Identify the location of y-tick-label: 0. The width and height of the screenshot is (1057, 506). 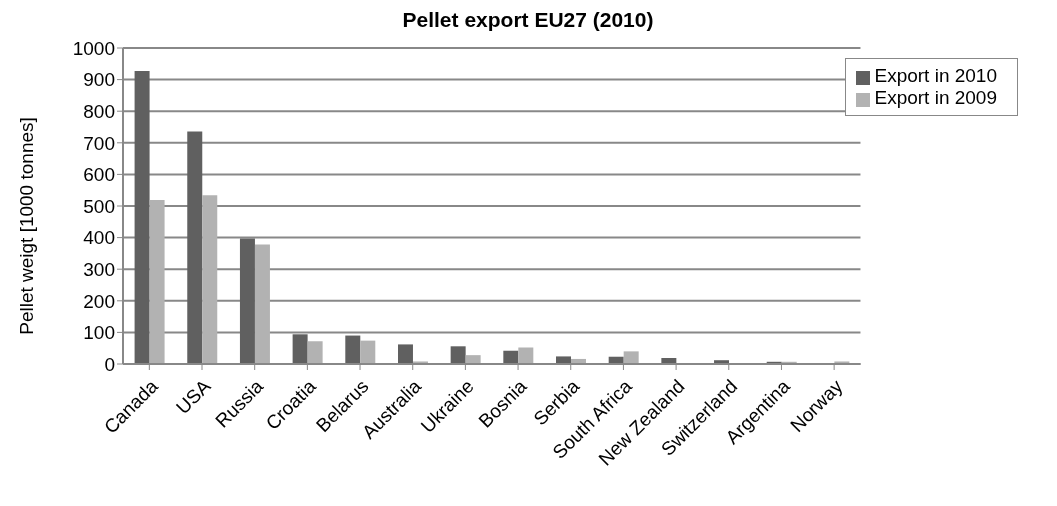
(109, 364).